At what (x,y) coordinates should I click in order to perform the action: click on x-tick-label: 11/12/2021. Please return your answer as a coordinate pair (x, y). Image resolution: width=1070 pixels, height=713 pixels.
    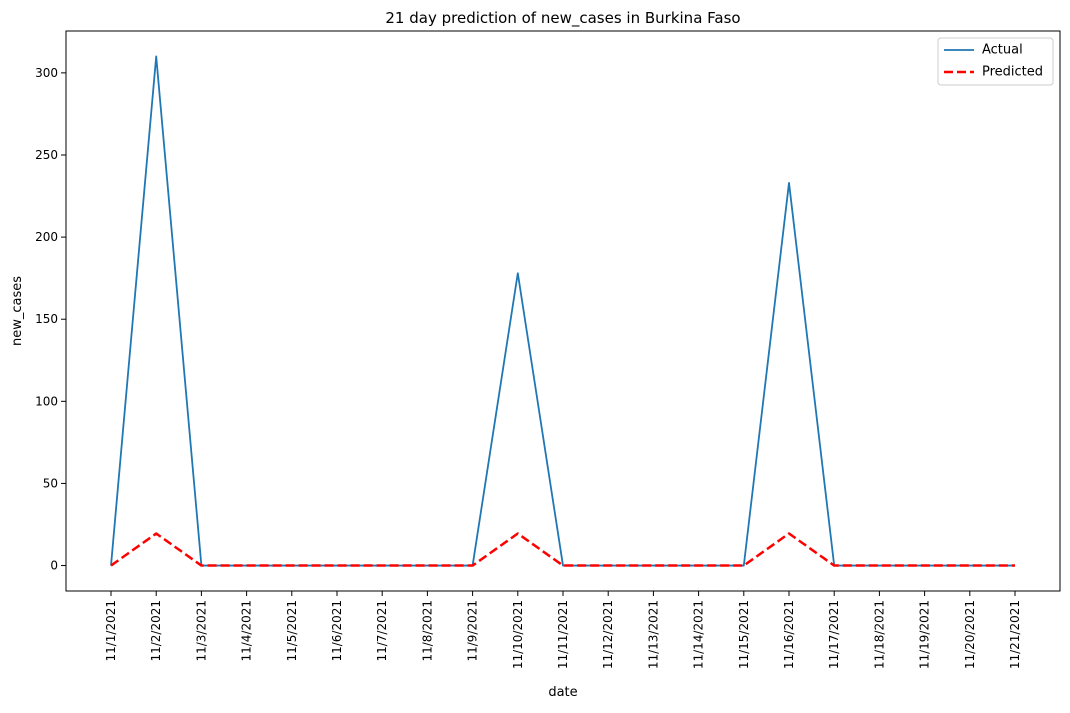
    Looking at the image, I should click on (608, 634).